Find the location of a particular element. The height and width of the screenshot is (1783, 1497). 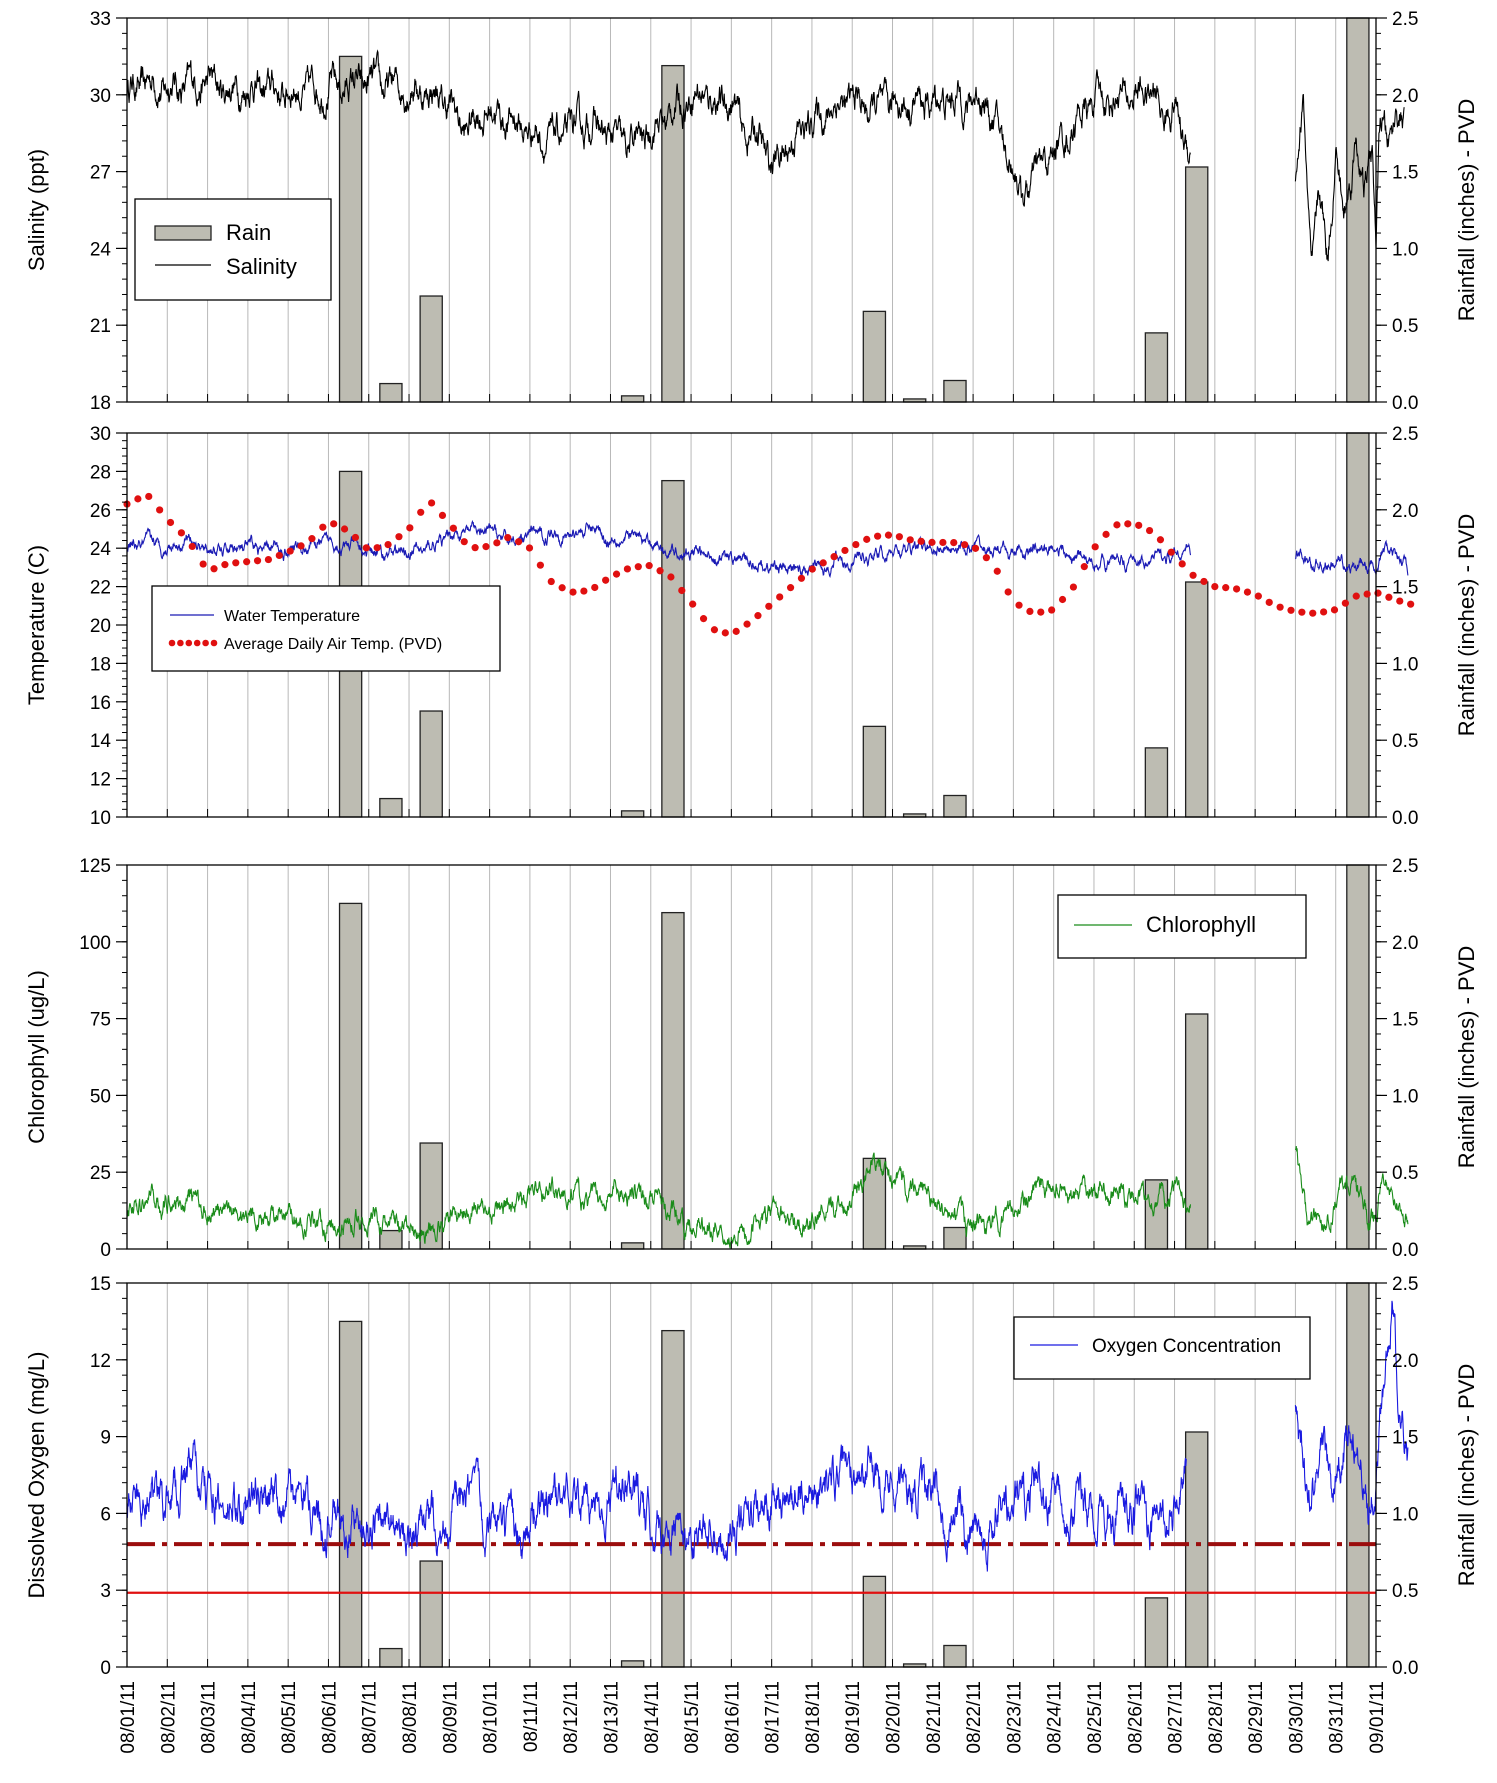

x-tick-label: 08/18/11 is located at coordinates (813, 1717).